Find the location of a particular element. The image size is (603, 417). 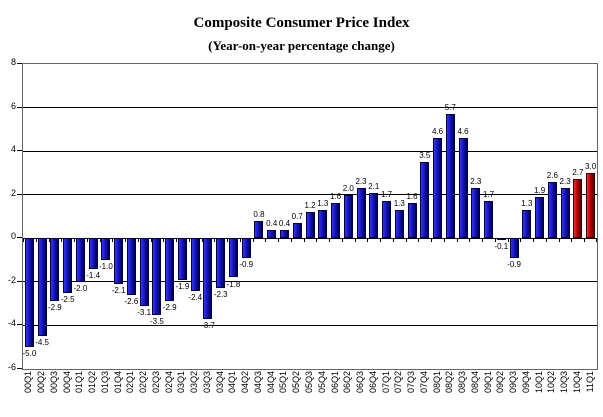

bar-value-label: 2.1 is located at coordinates (374, 186).